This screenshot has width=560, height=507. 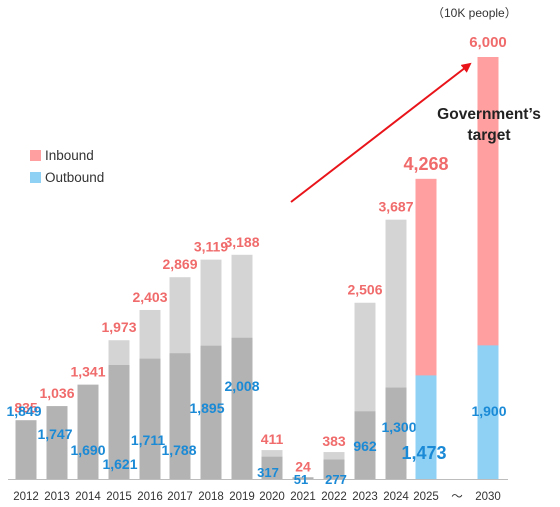 What do you see at coordinates (149, 297) in the screenshot?
I see `data-label-inbound-2016: 2,403` at bounding box center [149, 297].